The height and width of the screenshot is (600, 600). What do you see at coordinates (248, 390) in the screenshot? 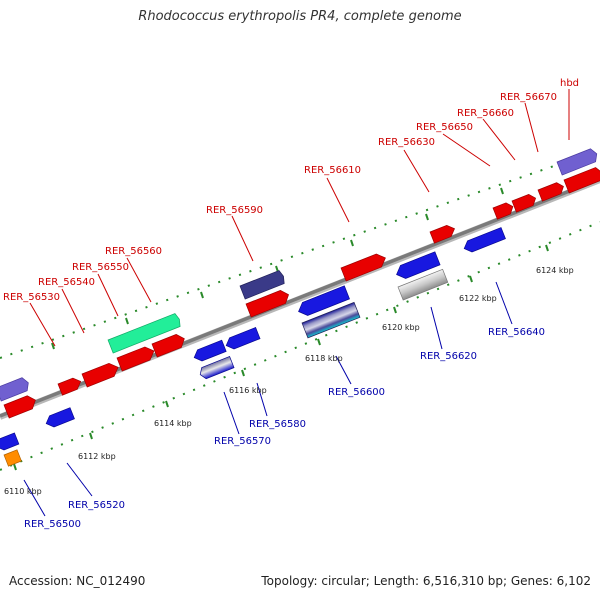
I see `tick-label: 6116 kbp` at bounding box center [248, 390].